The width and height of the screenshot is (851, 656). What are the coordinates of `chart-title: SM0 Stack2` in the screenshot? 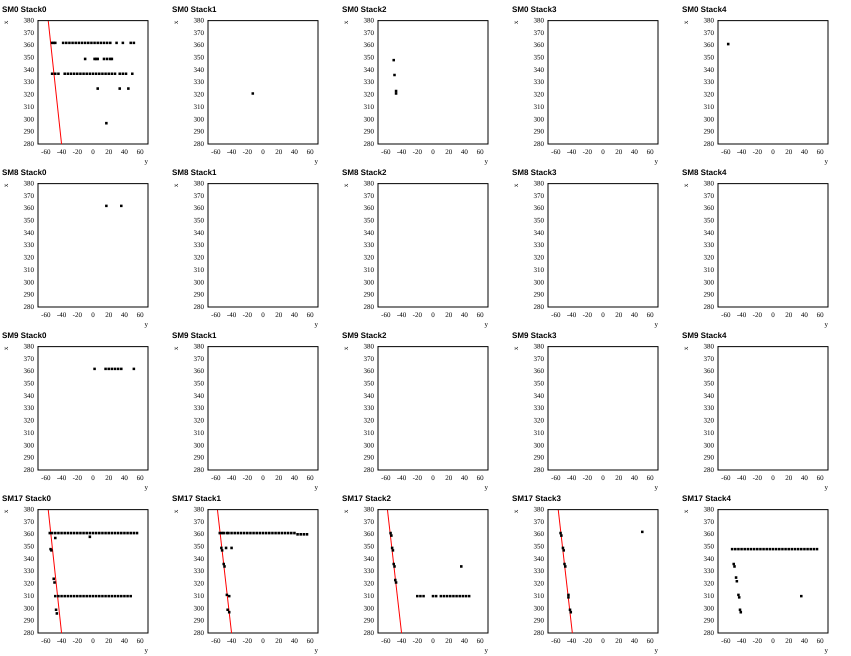 It's located at (365, 9).